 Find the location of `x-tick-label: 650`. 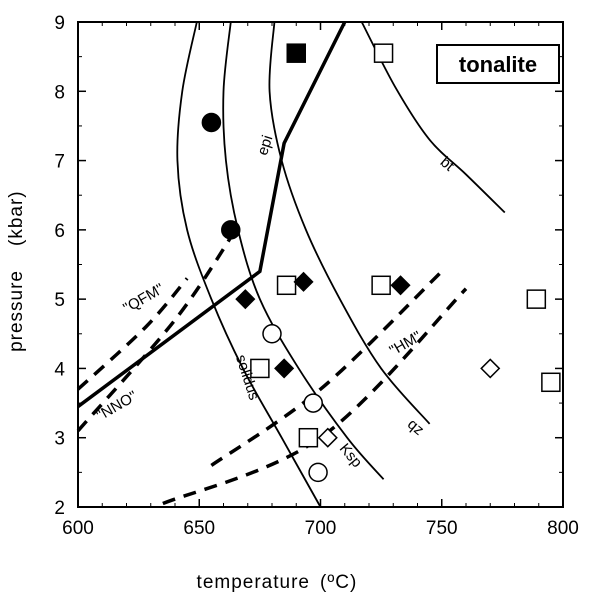

x-tick-label: 650 is located at coordinates (199, 528).